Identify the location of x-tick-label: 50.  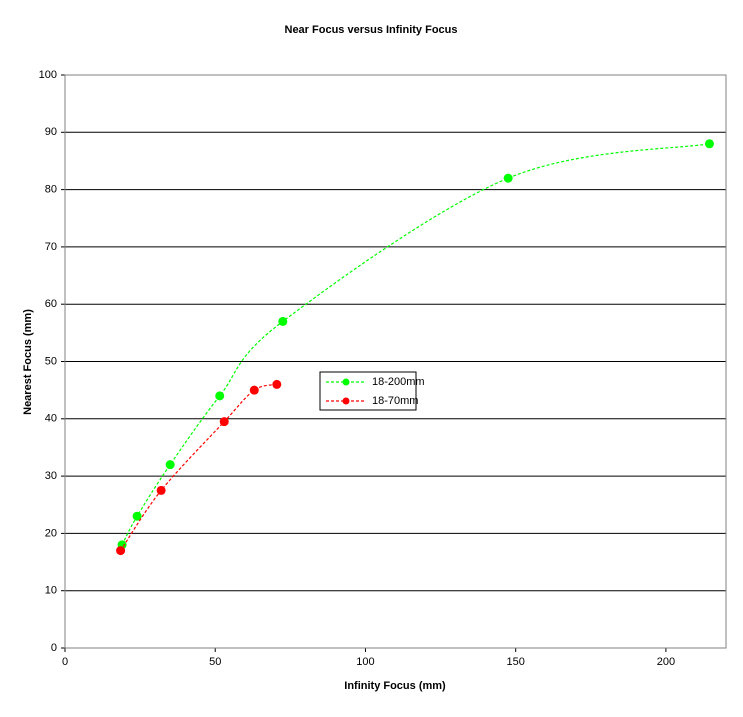
(215, 662).